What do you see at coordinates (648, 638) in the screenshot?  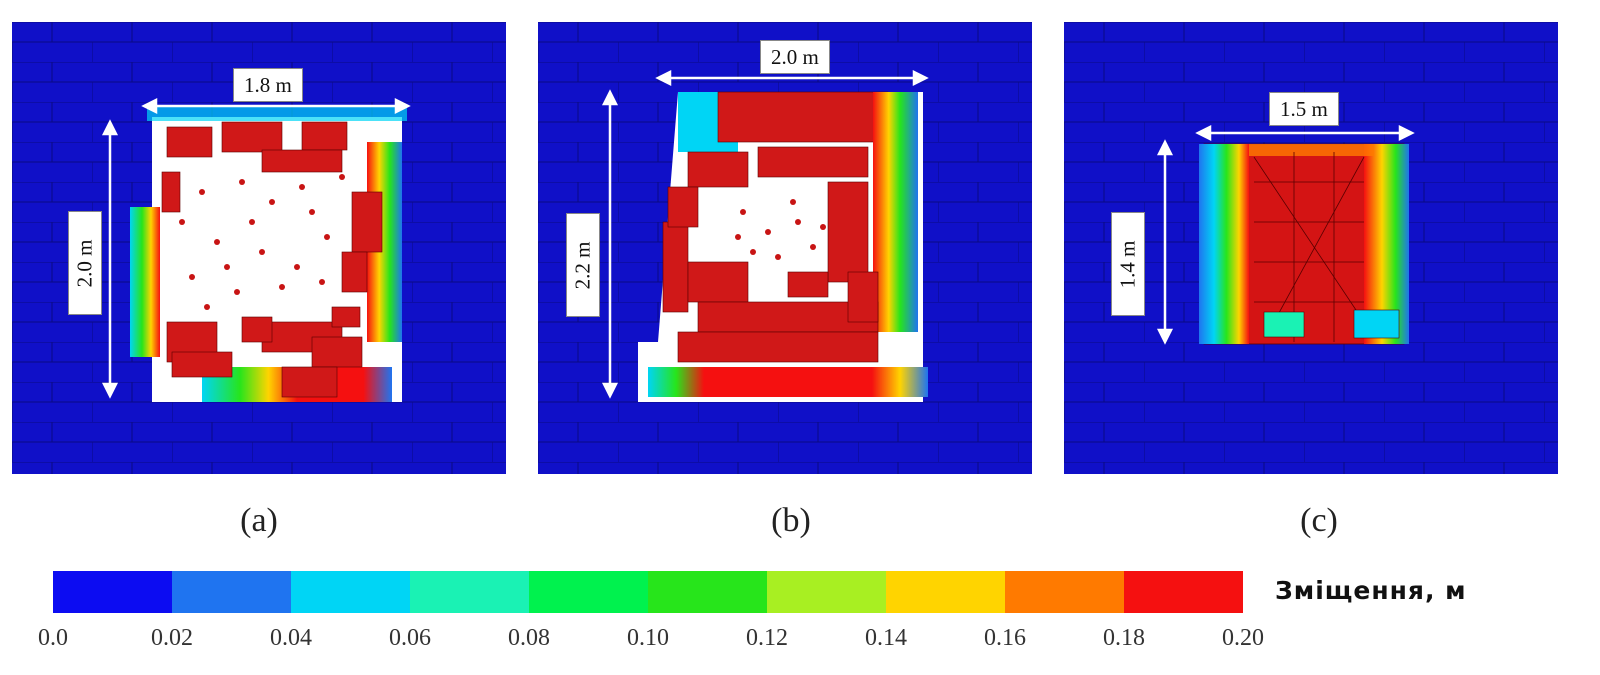 I see `colorbar-tick-label: 0.10` at bounding box center [648, 638].